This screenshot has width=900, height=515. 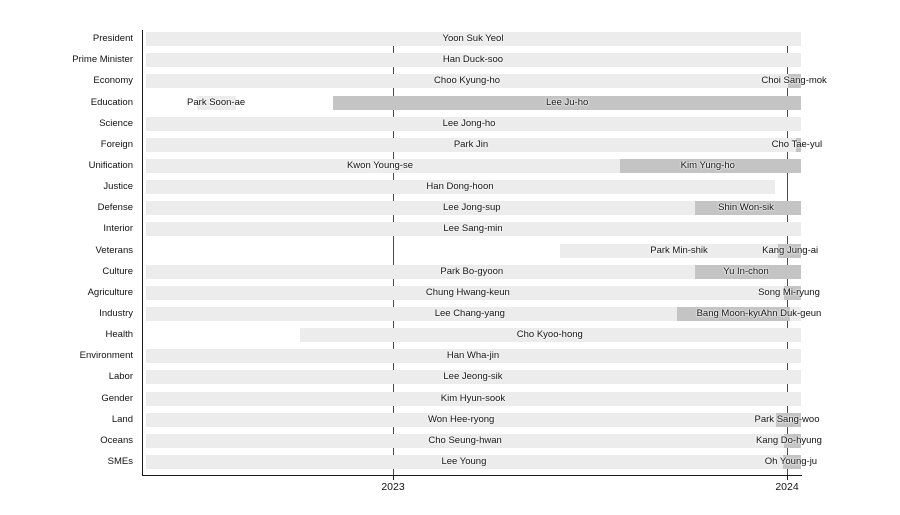 I want to click on minister-name-label: Han Wha-jin, so click(x=473, y=356).